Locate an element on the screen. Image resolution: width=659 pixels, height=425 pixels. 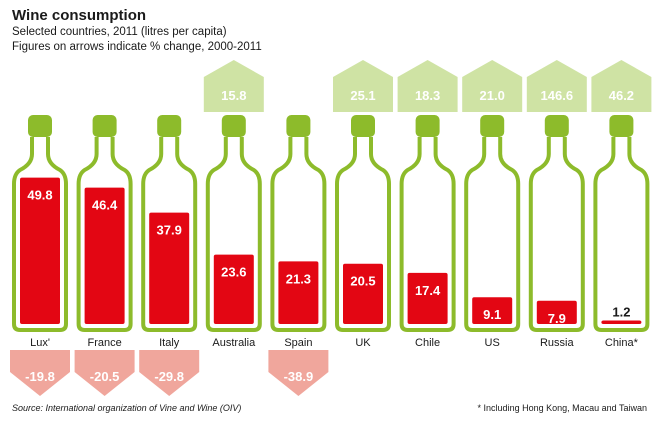
category-label: Spain is located at coordinates (298, 343).